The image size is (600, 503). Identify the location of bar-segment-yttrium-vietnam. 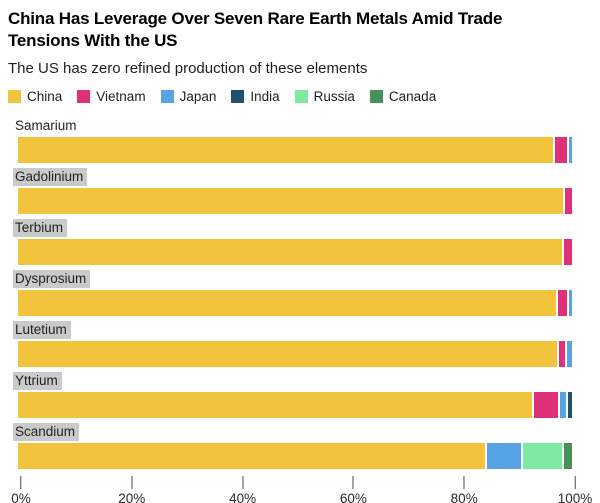
(546, 405).